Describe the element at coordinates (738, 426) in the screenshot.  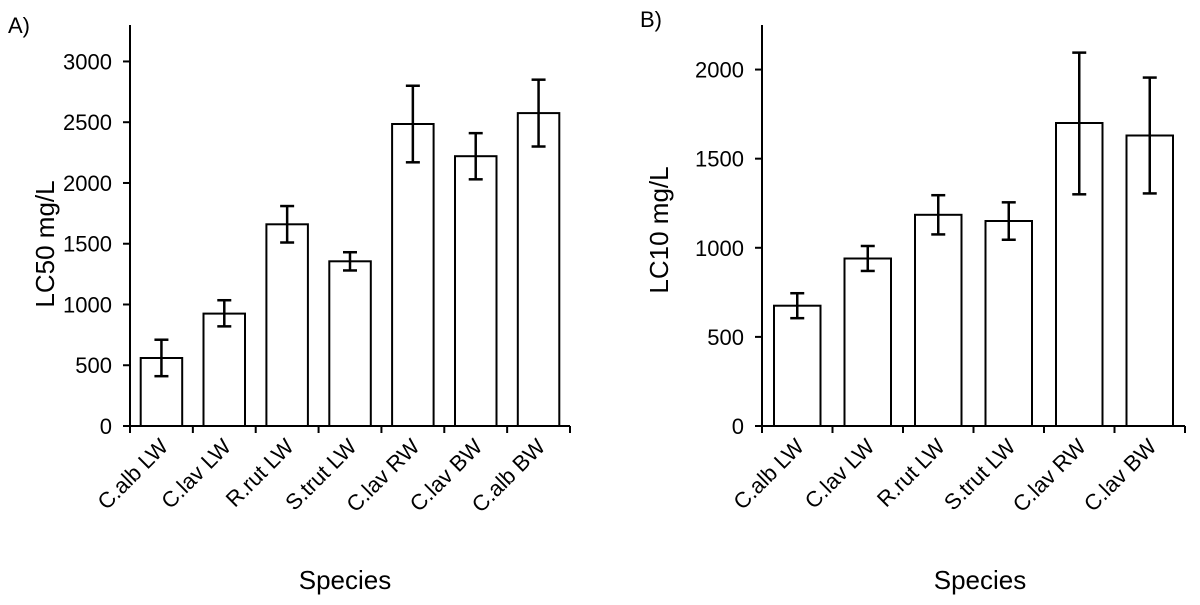
I see `panel-b-y-tick-label-1: 0` at that location.